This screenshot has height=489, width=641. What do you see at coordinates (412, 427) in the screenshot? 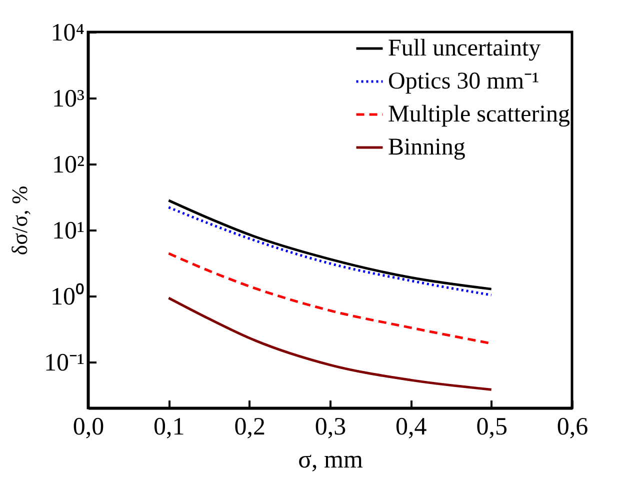
I see `x-tick-label: 0,4` at bounding box center [412, 427].